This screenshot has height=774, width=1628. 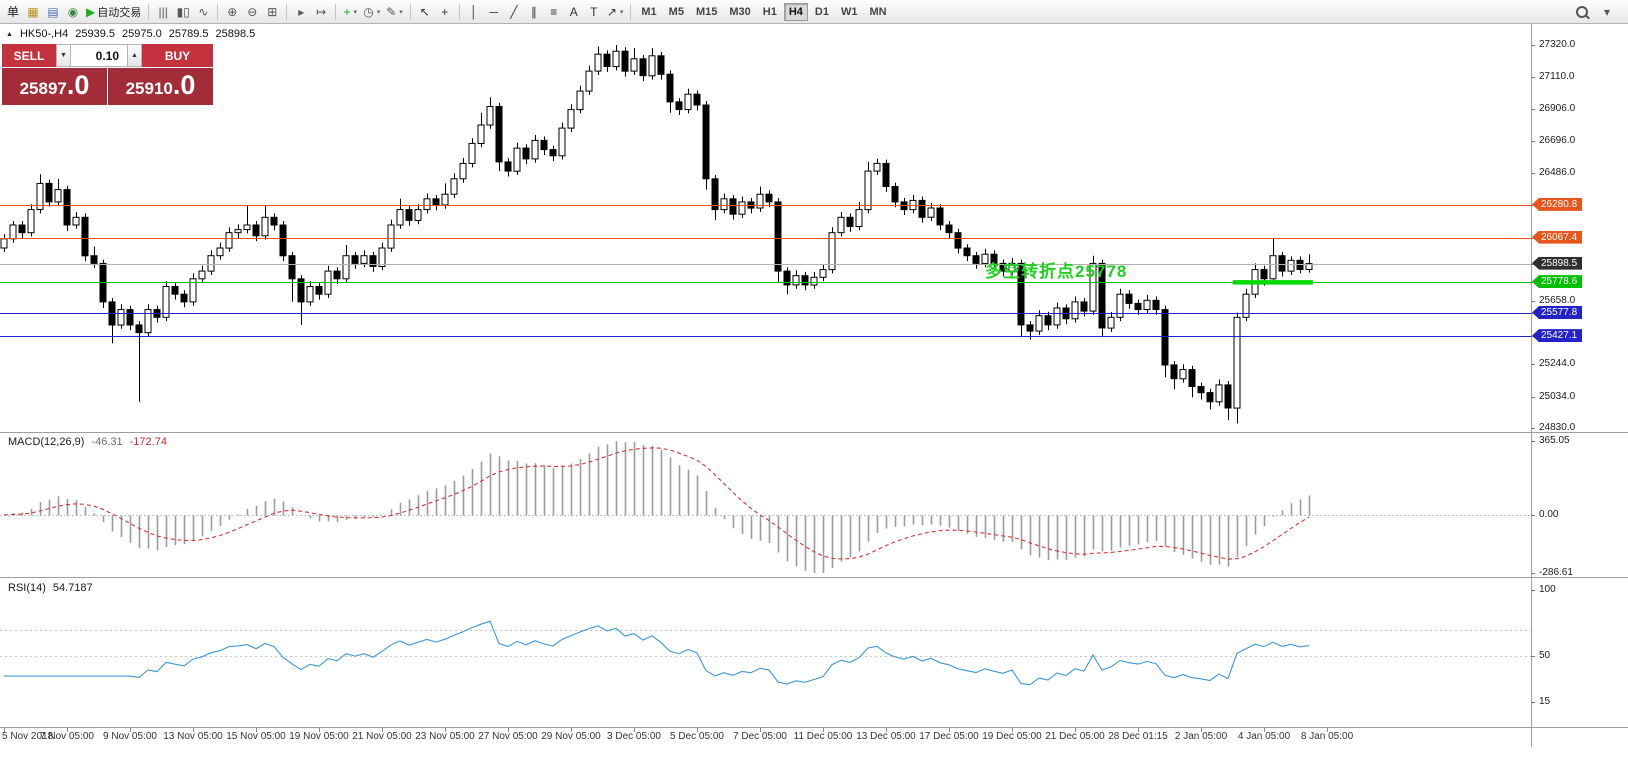 What do you see at coordinates (1557, 282) in the screenshot?
I see `price-level-tag-25778.6: 25778.6` at bounding box center [1557, 282].